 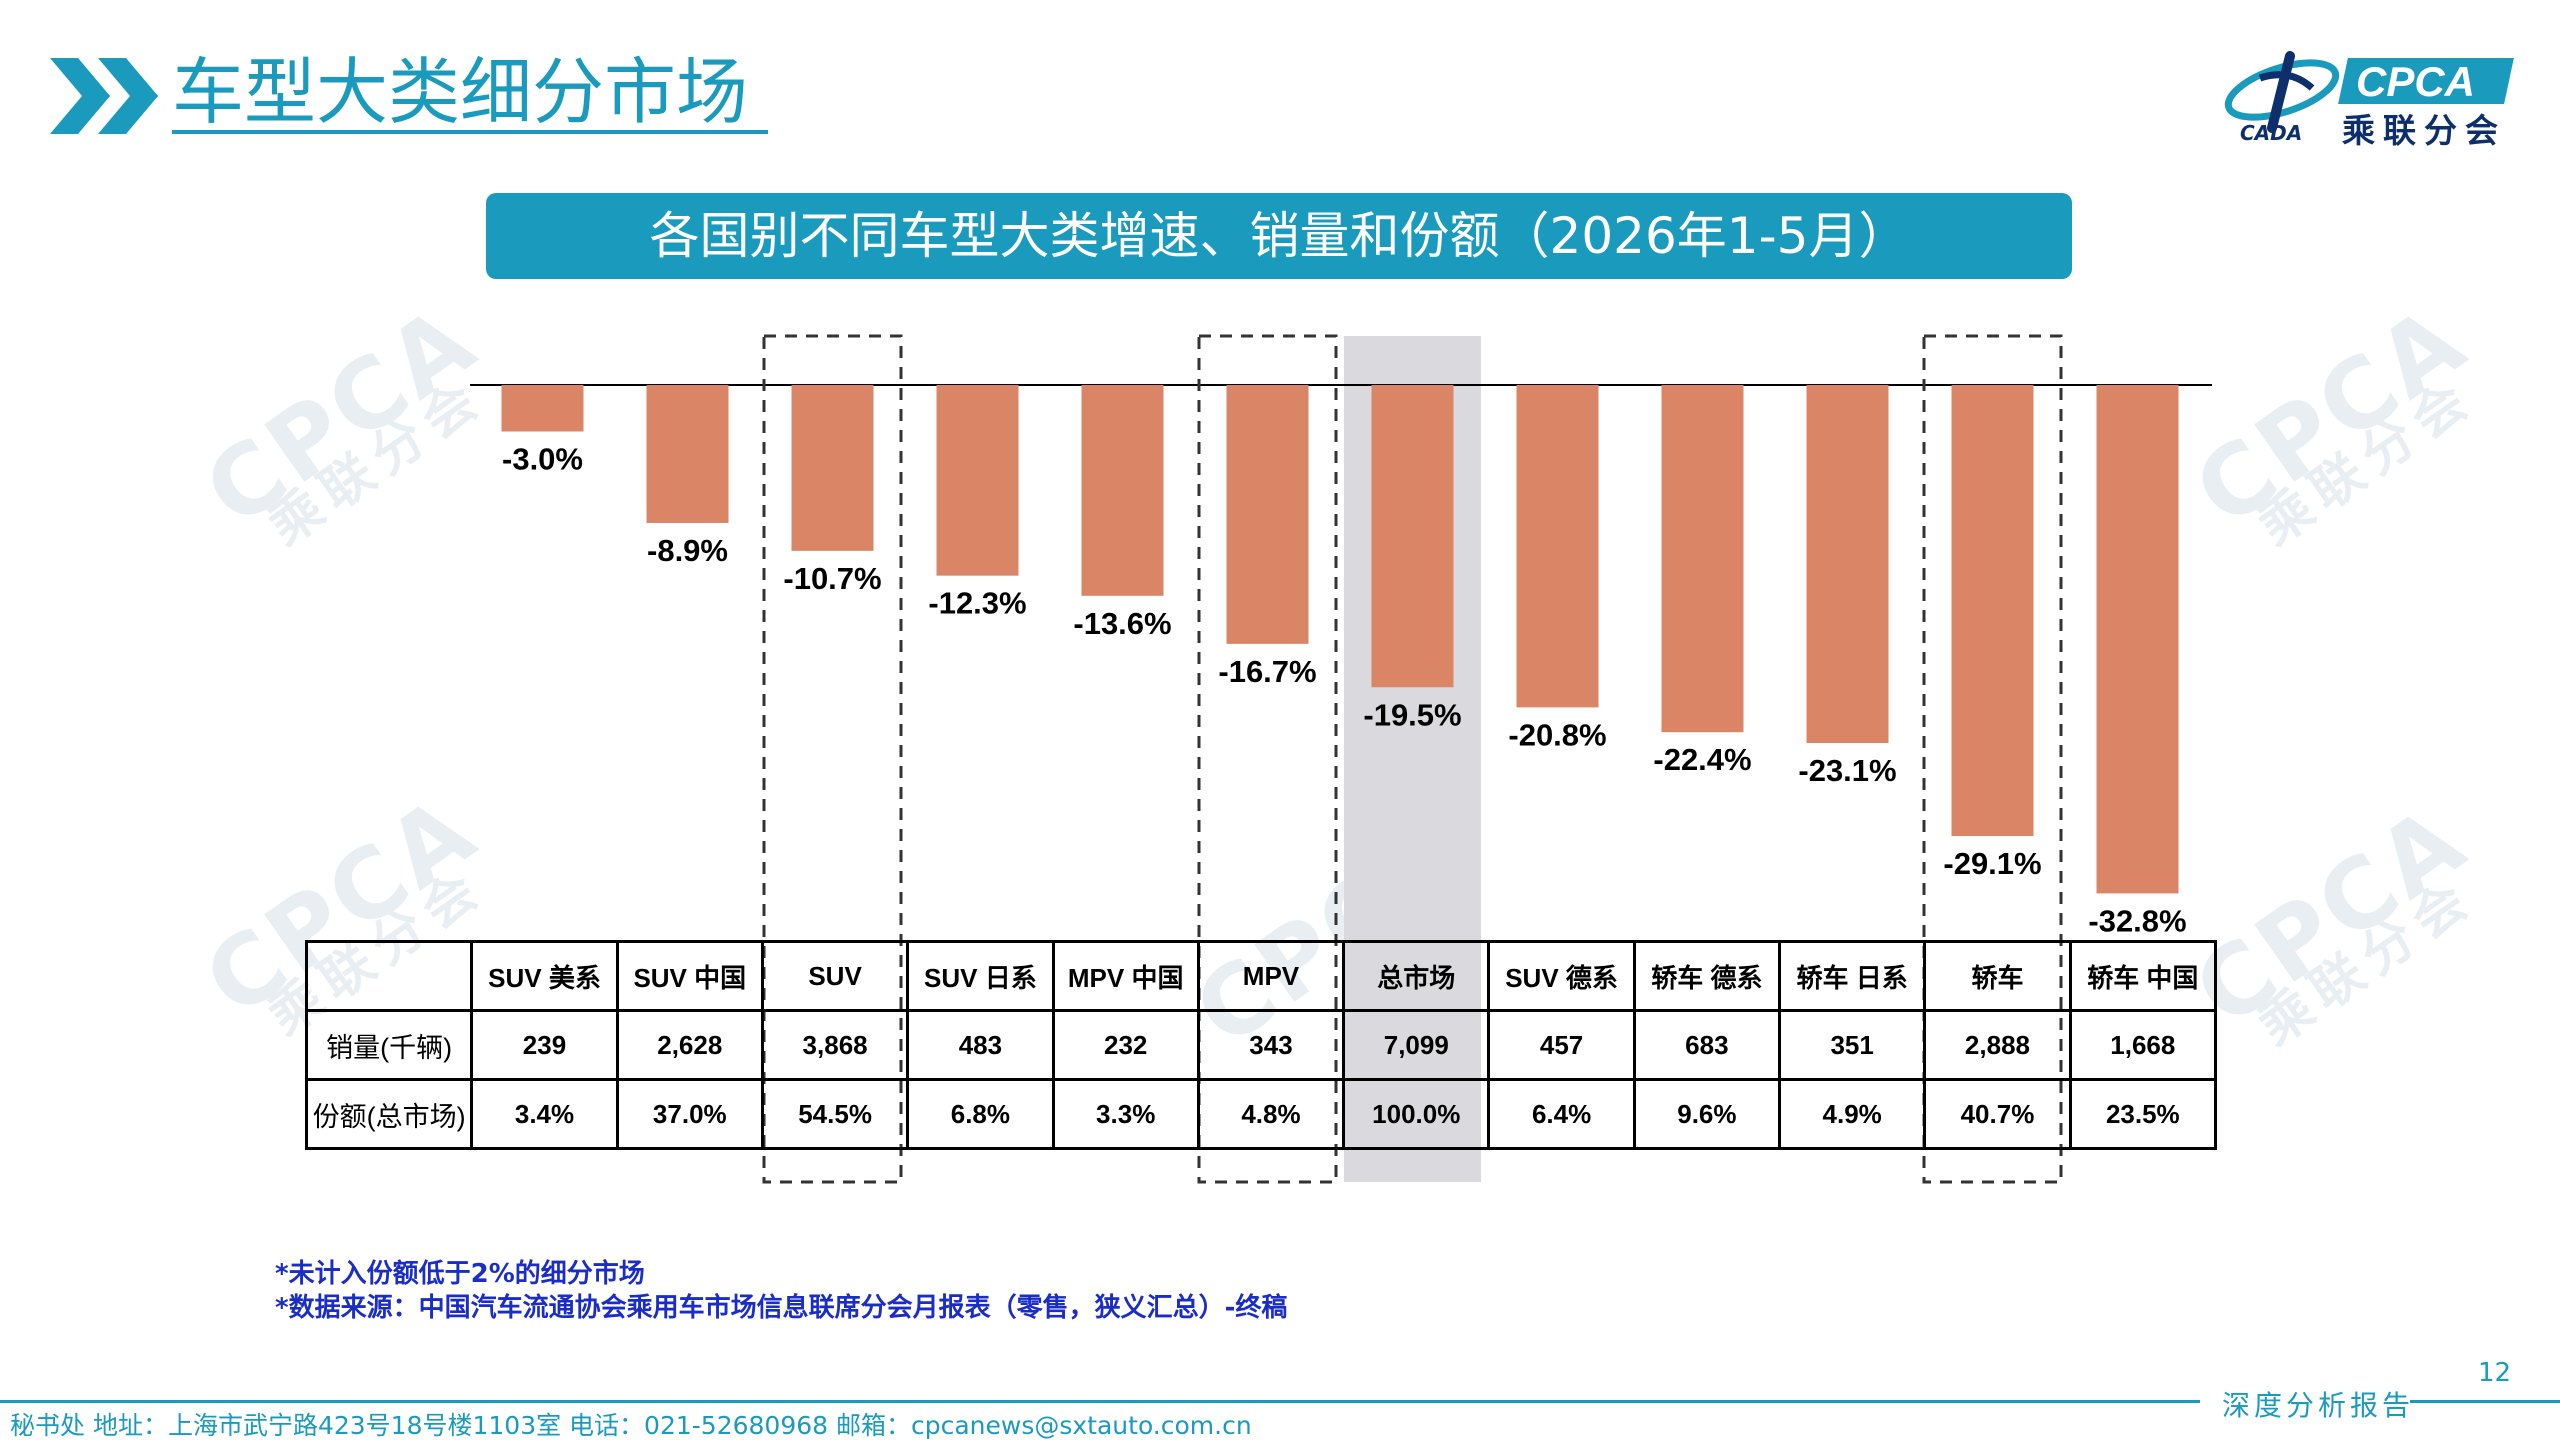 What do you see at coordinates (1702, 759) in the screenshot?
I see `data-label-8: -22.4%` at bounding box center [1702, 759].